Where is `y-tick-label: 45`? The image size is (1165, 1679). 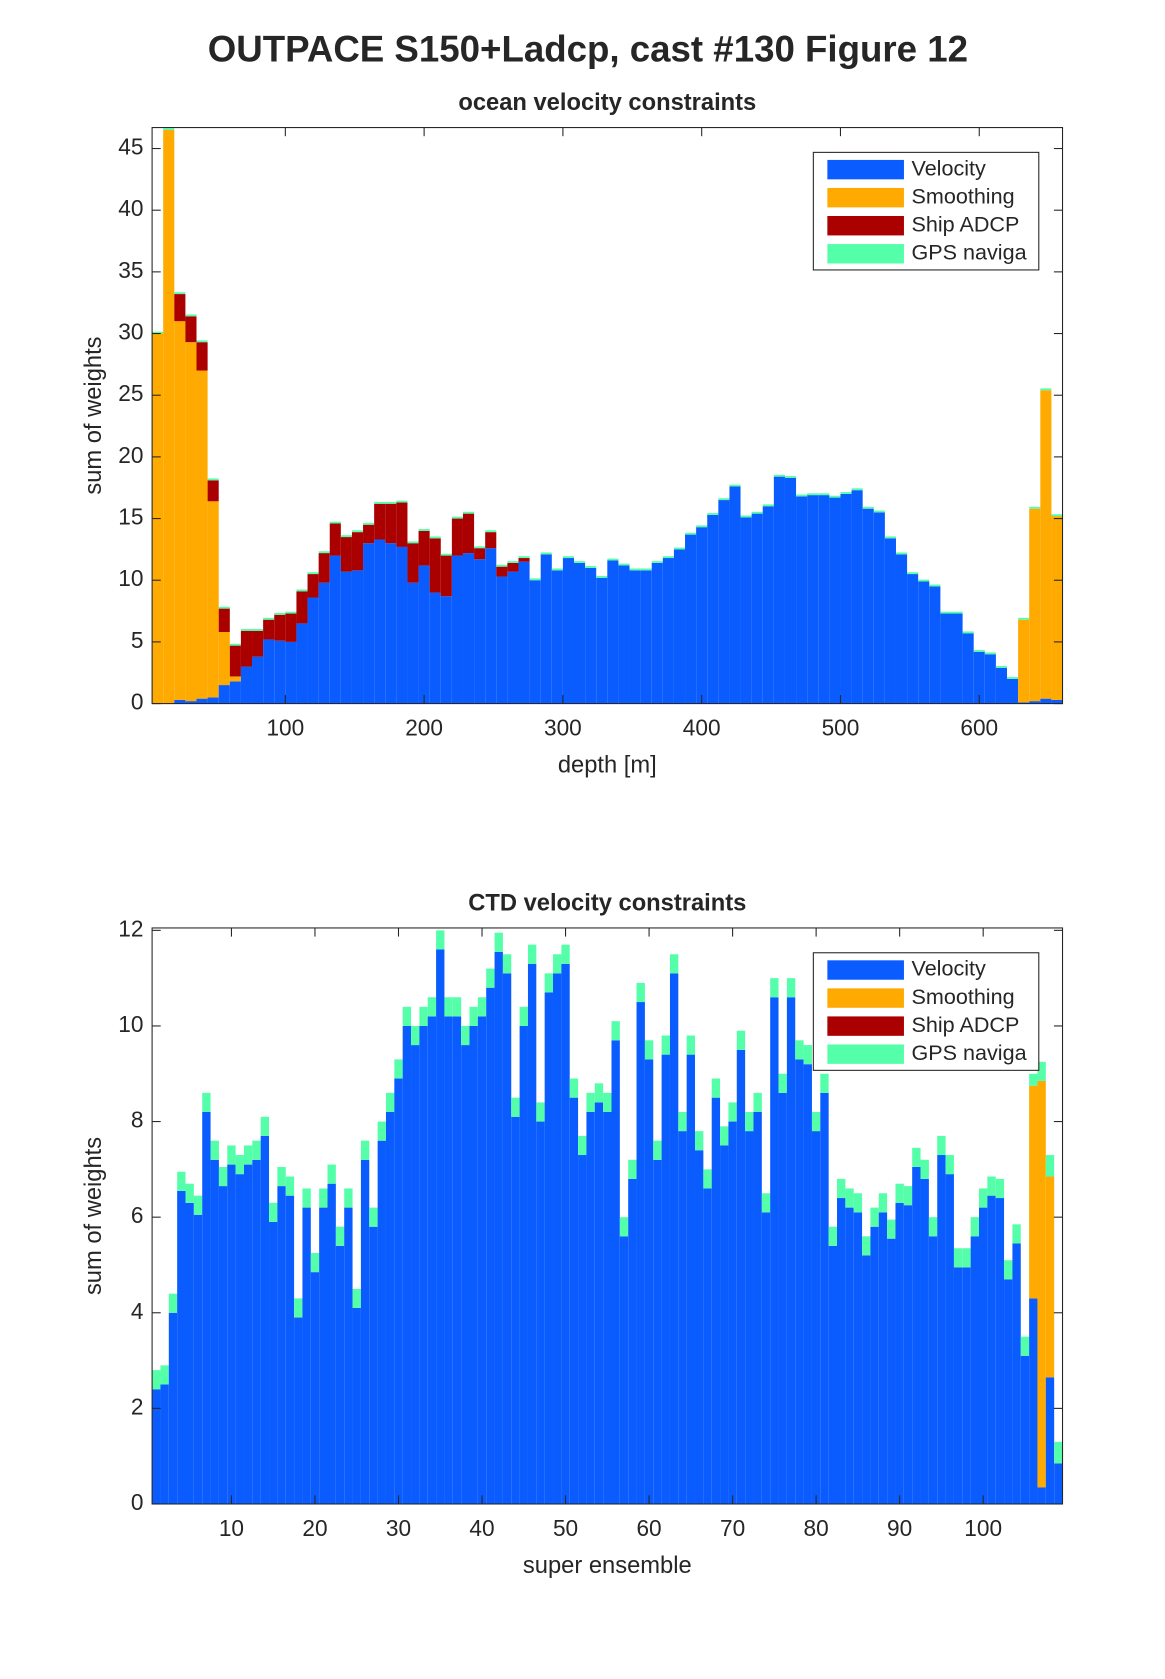 y-tick-label: 45 is located at coordinates (130, 147).